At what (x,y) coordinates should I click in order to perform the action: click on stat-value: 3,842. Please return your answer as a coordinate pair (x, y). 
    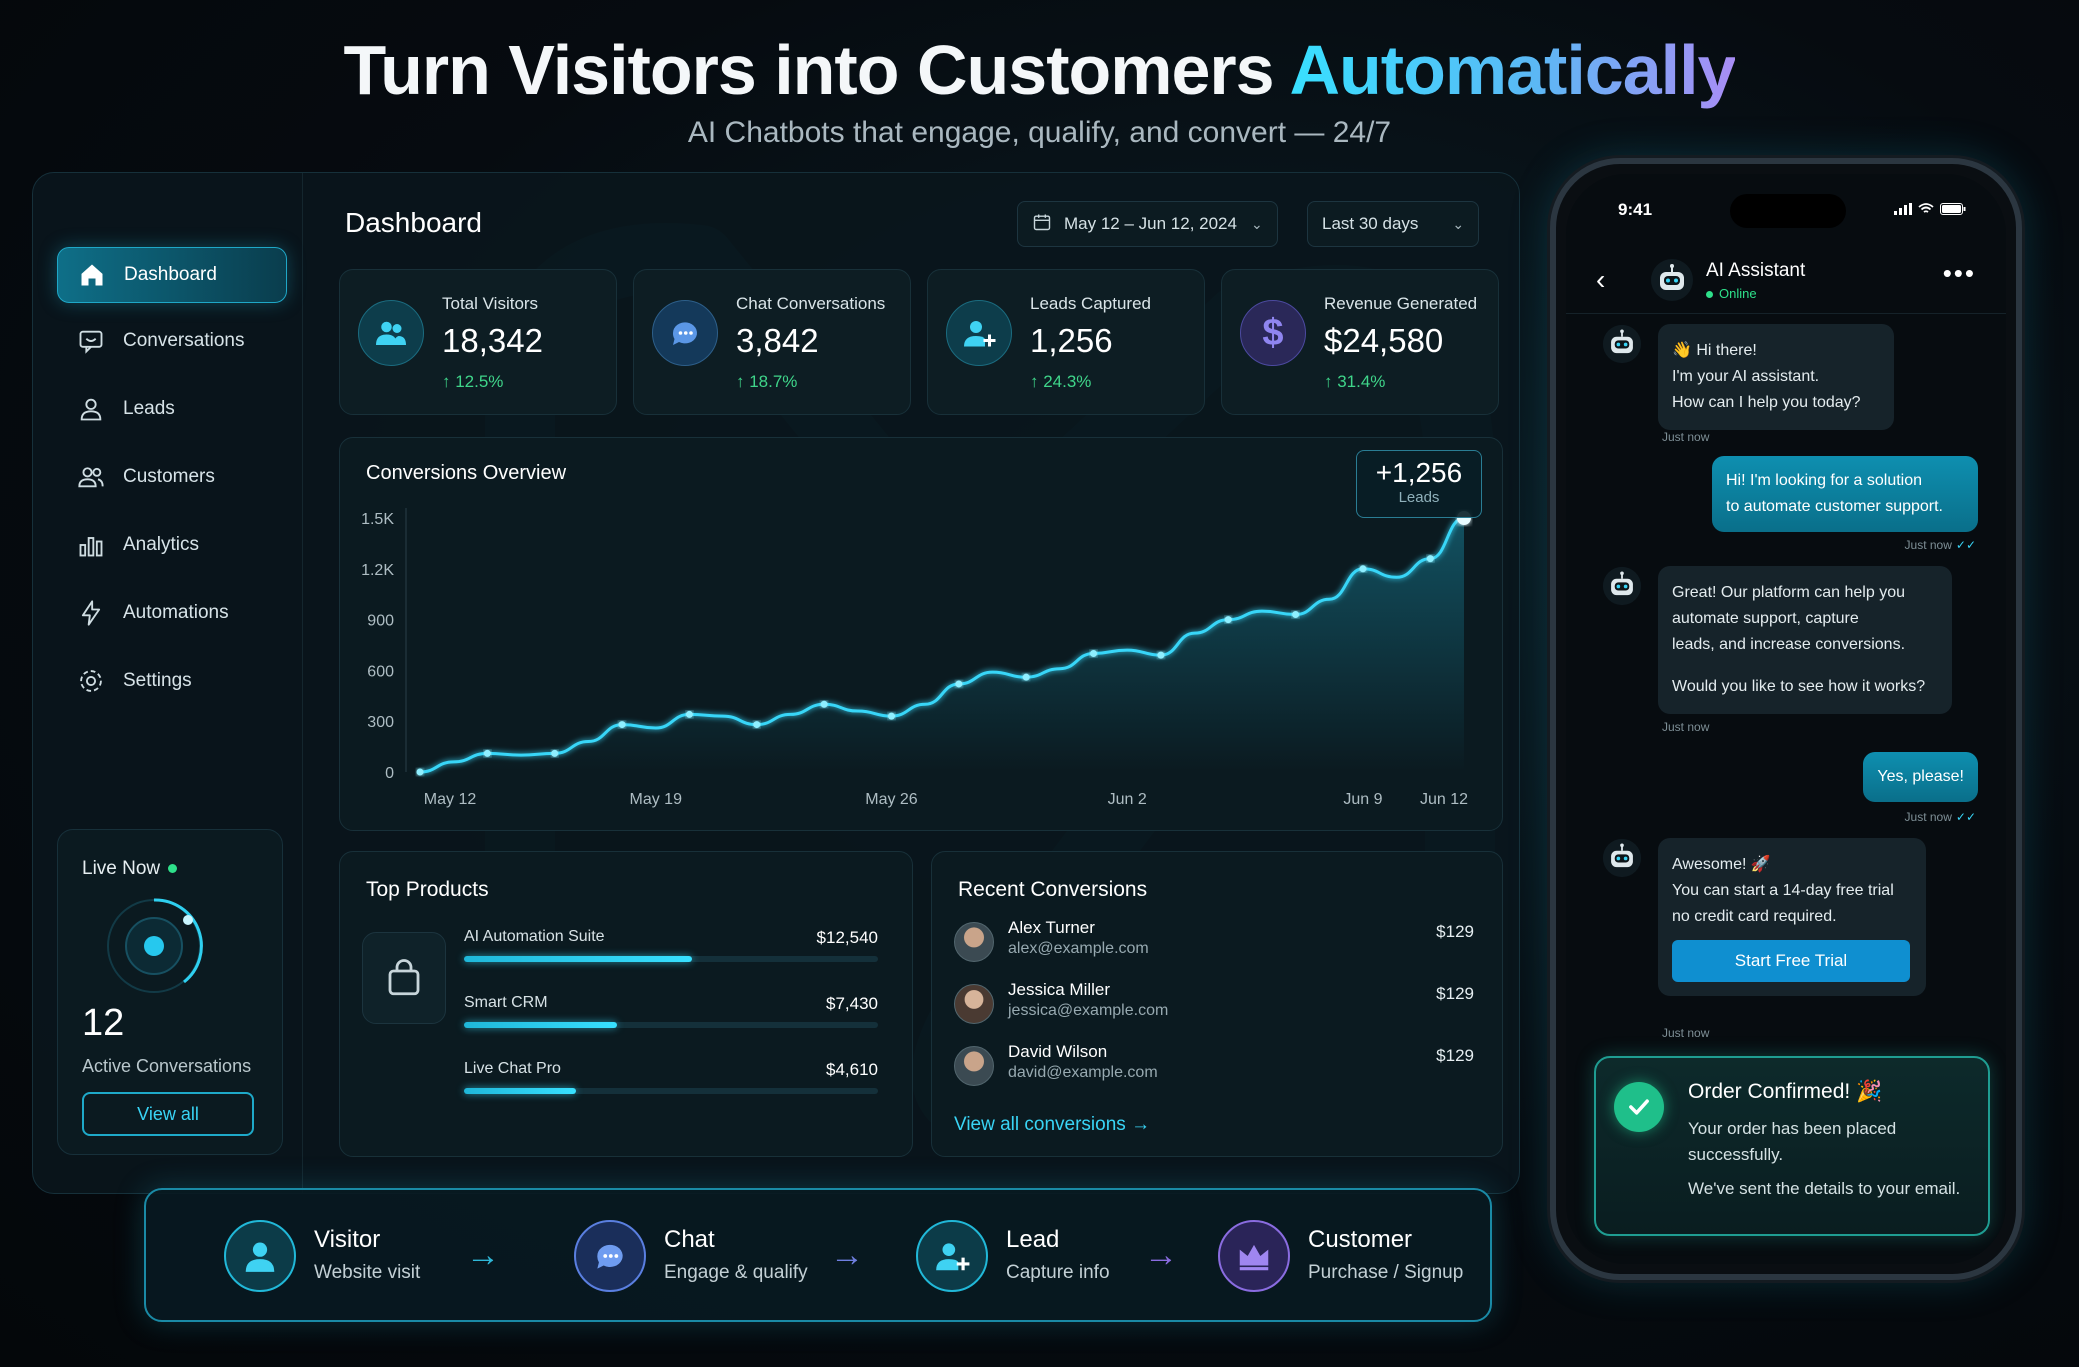
    Looking at the image, I should click on (777, 340).